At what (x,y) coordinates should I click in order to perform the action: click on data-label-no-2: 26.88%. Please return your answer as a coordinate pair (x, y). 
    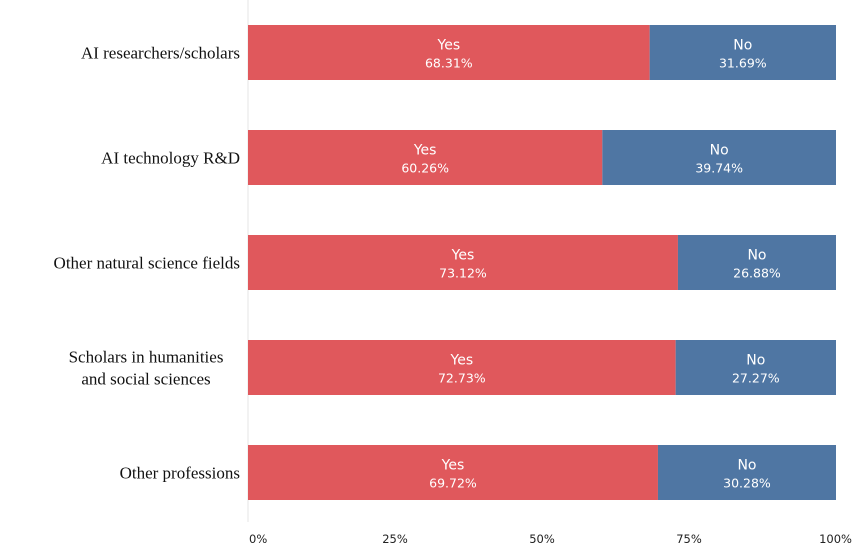
    Looking at the image, I should click on (757, 273).